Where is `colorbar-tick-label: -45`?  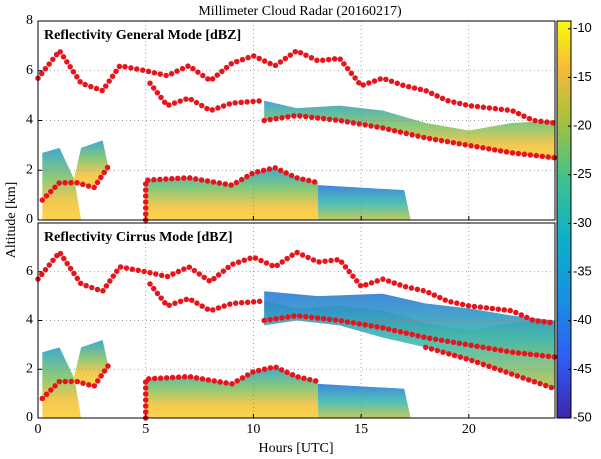
colorbar-tick-label: -45 is located at coordinates (582, 368).